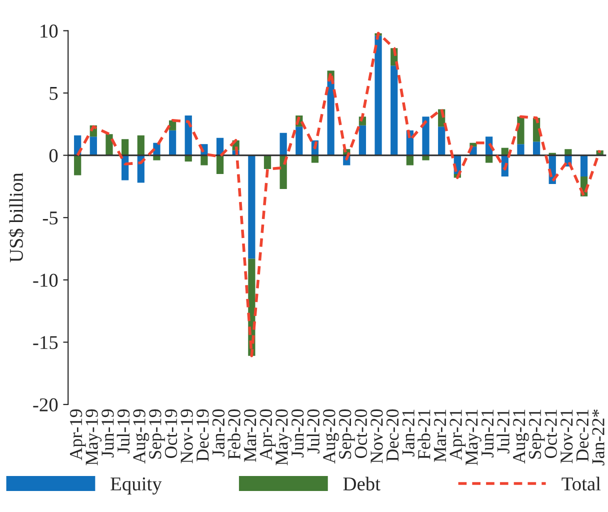 The height and width of the screenshot is (512, 608). Describe the element at coordinates (458, 435) in the screenshot. I see `x-tick-label: Apr-21` at that location.